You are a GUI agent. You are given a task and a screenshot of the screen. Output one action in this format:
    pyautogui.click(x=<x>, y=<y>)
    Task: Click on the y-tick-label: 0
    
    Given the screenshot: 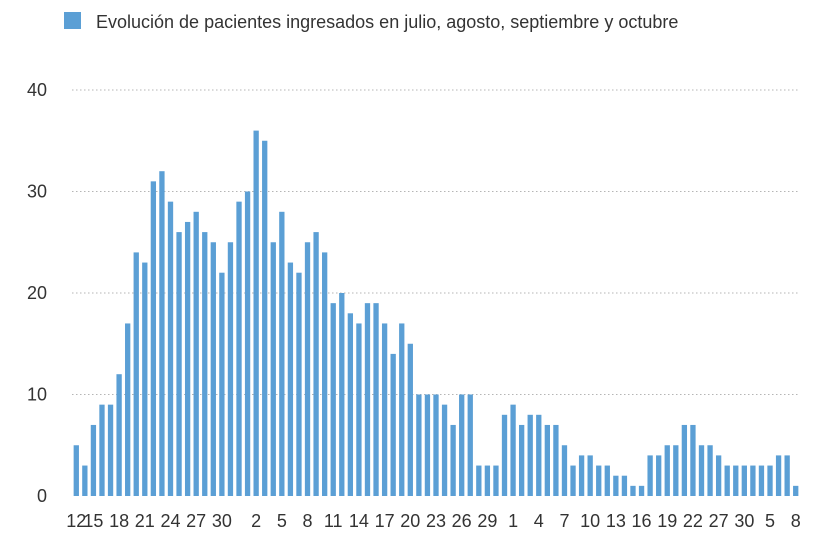 What is the action you would take?
    pyautogui.click(x=42, y=496)
    